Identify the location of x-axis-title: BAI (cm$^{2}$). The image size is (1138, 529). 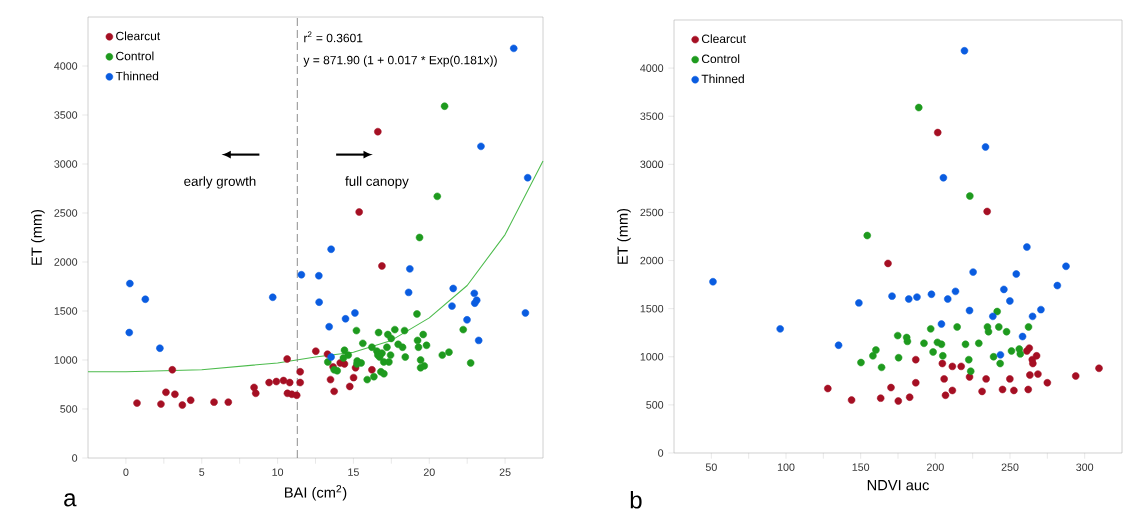
(316, 493).